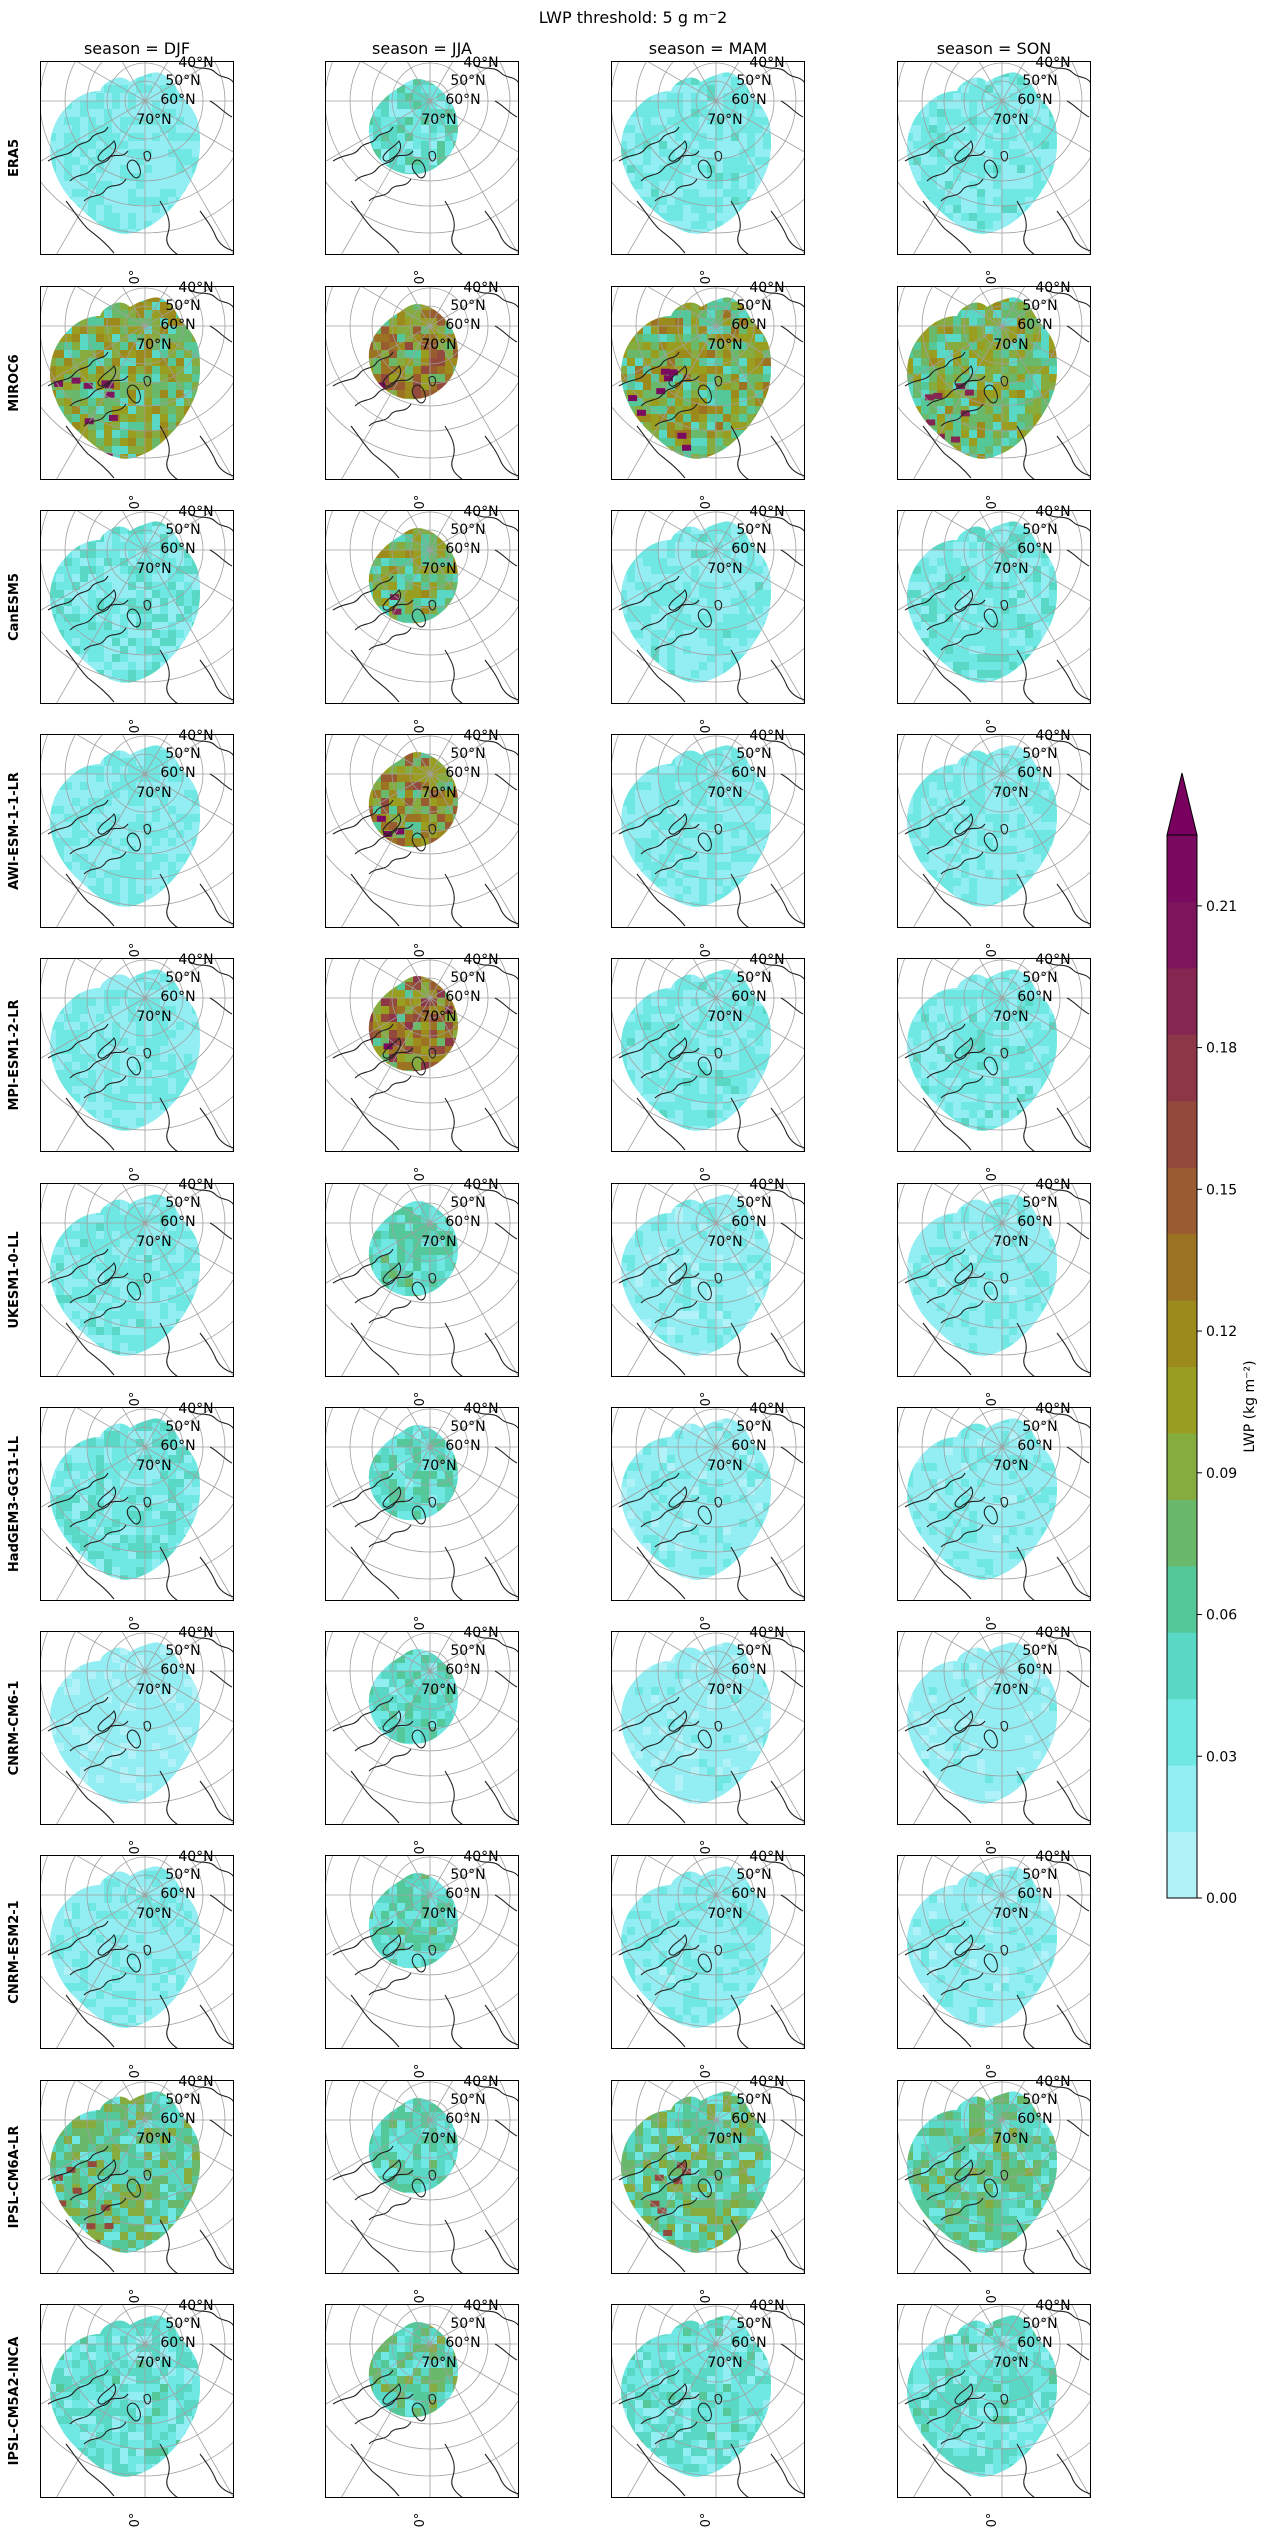 This screenshot has width=1272, height=2532. What do you see at coordinates (14, 831) in the screenshot?
I see `row-label: AWI-ESM-1-1-LR` at bounding box center [14, 831].